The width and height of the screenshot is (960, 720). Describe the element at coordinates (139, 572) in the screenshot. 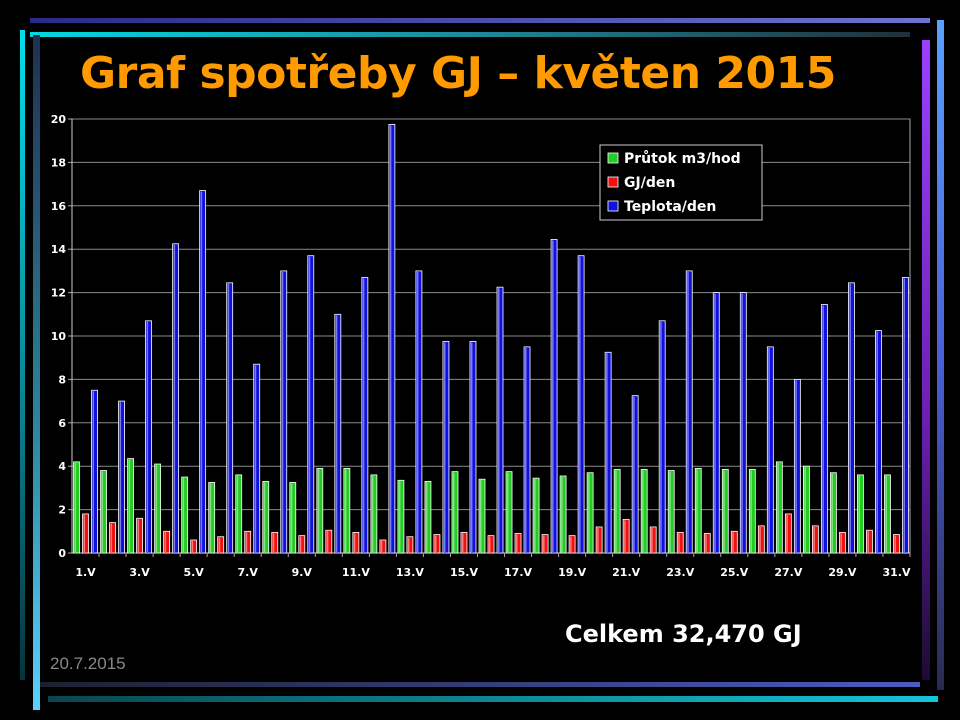

I see `x-tick-label: 3.V` at that location.